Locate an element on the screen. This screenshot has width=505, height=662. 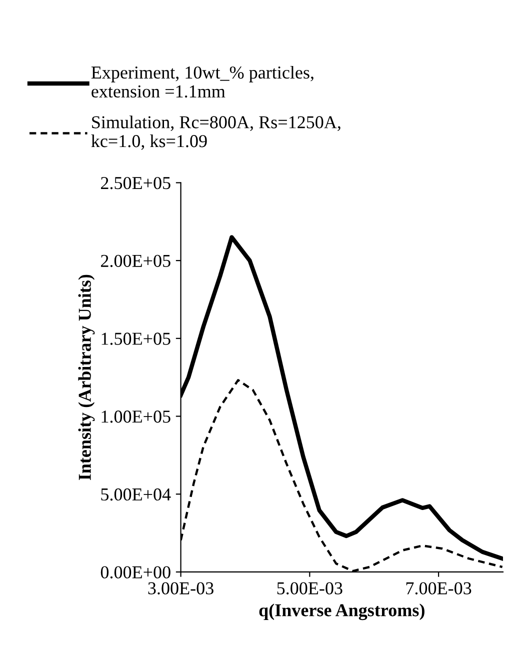
y-tick-label: 1.00E+05 is located at coordinates (136, 416).